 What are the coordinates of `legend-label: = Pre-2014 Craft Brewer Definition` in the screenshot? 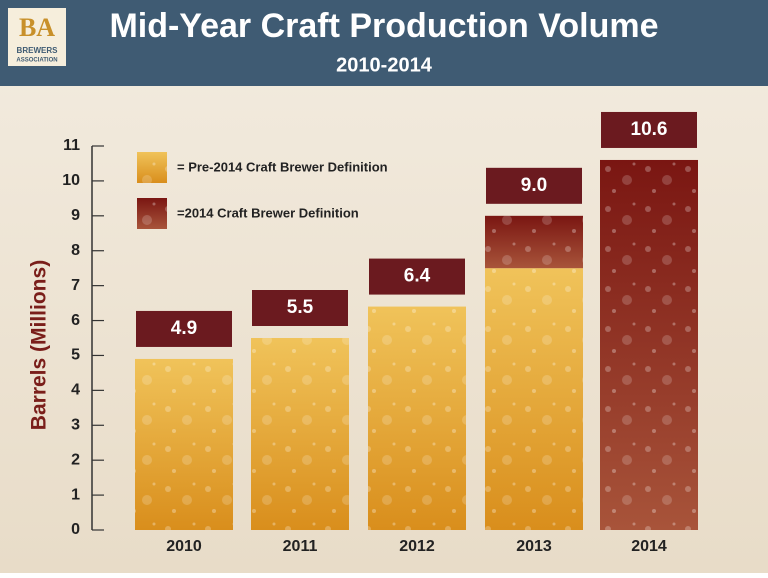 It's located at (282, 166).